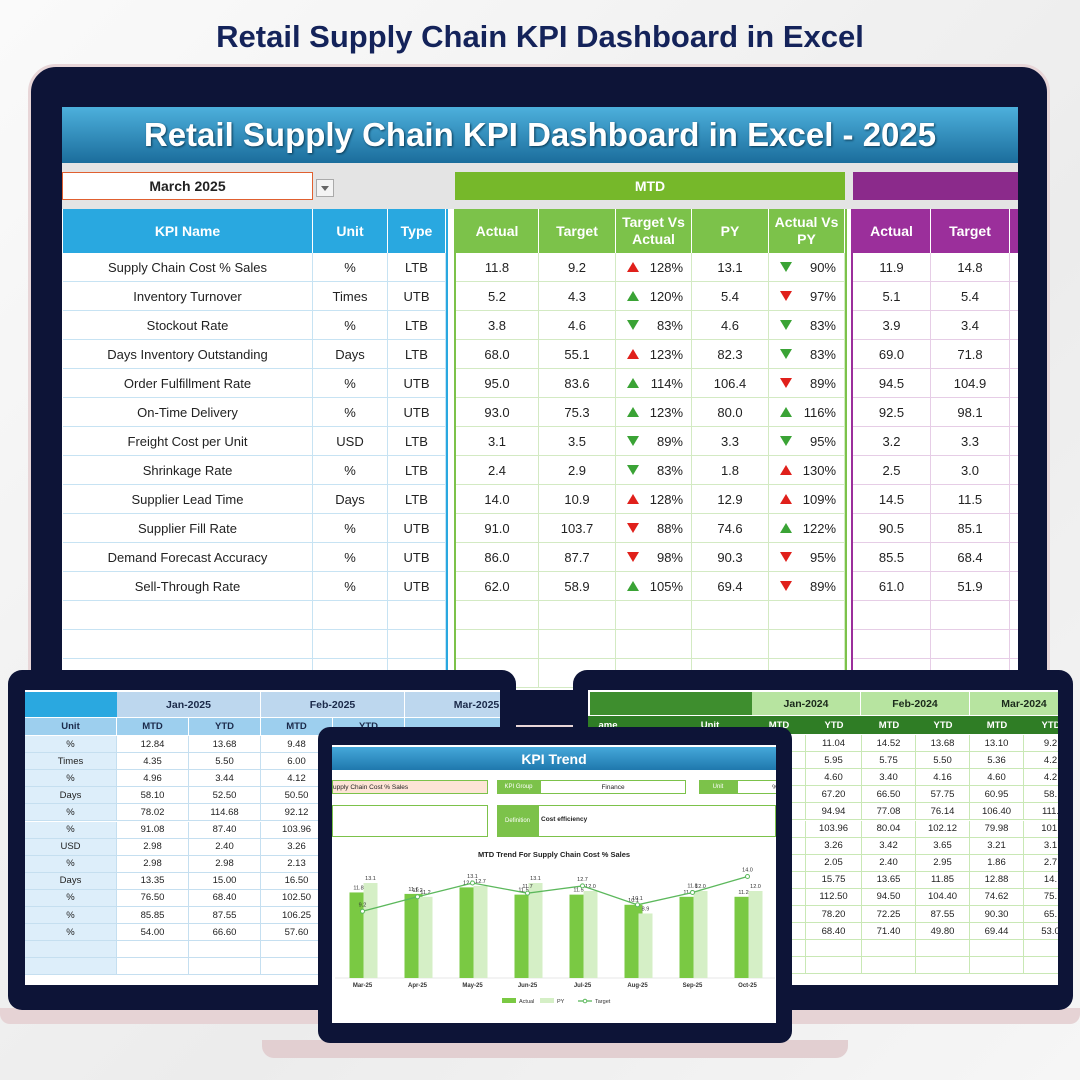 Image resolution: width=1080 pixels, height=1080 pixels. Describe the element at coordinates (637, 986) in the screenshot. I see `x-tick-label: Aug-25` at that location.